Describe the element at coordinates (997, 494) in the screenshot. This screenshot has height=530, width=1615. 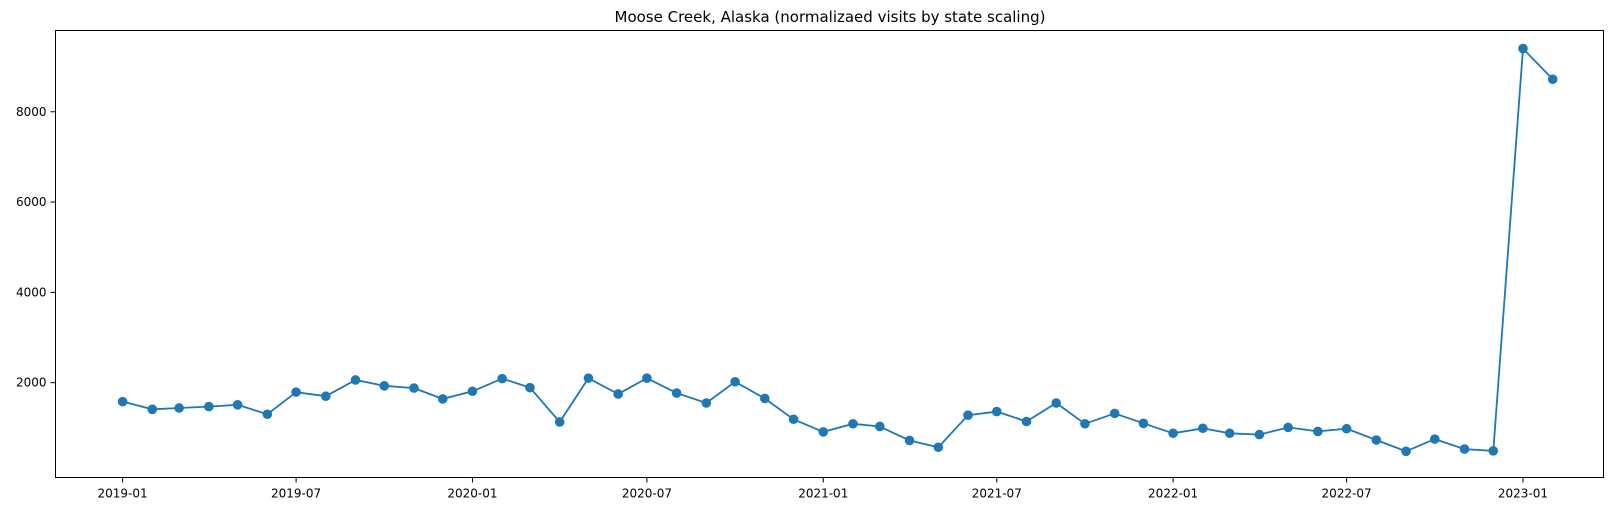
I see `x-tick-label: 2021-07` at that location.